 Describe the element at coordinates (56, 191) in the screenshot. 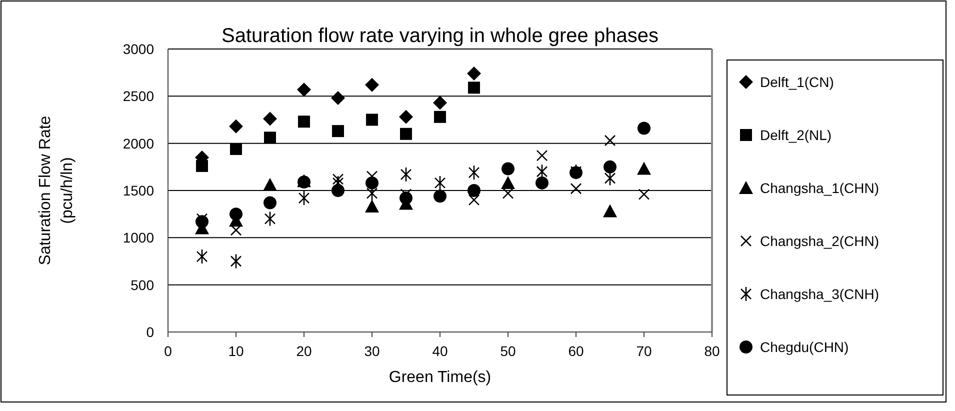

I see `y-axis-title: Saturation Flow Rate (pcu/h/ln)` at that location.